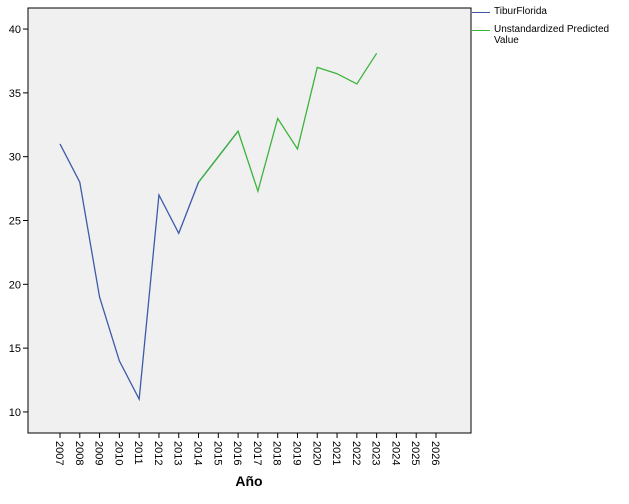 The height and width of the screenshot is (504, 629). I want to click on x-tick-label: 2023, so click(376, 453).